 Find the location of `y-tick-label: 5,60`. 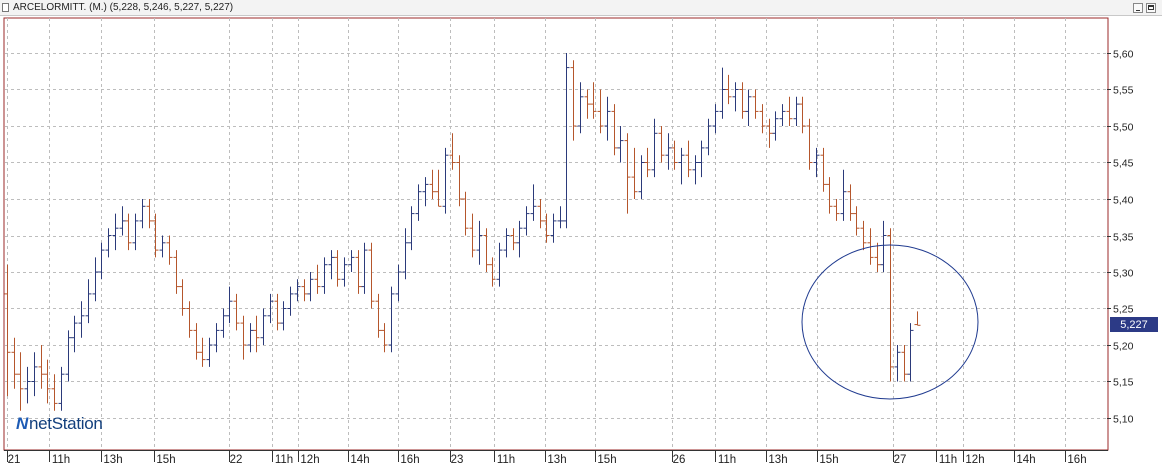

y-tick-label: 5,60 is located at coordinates (1123, 55).